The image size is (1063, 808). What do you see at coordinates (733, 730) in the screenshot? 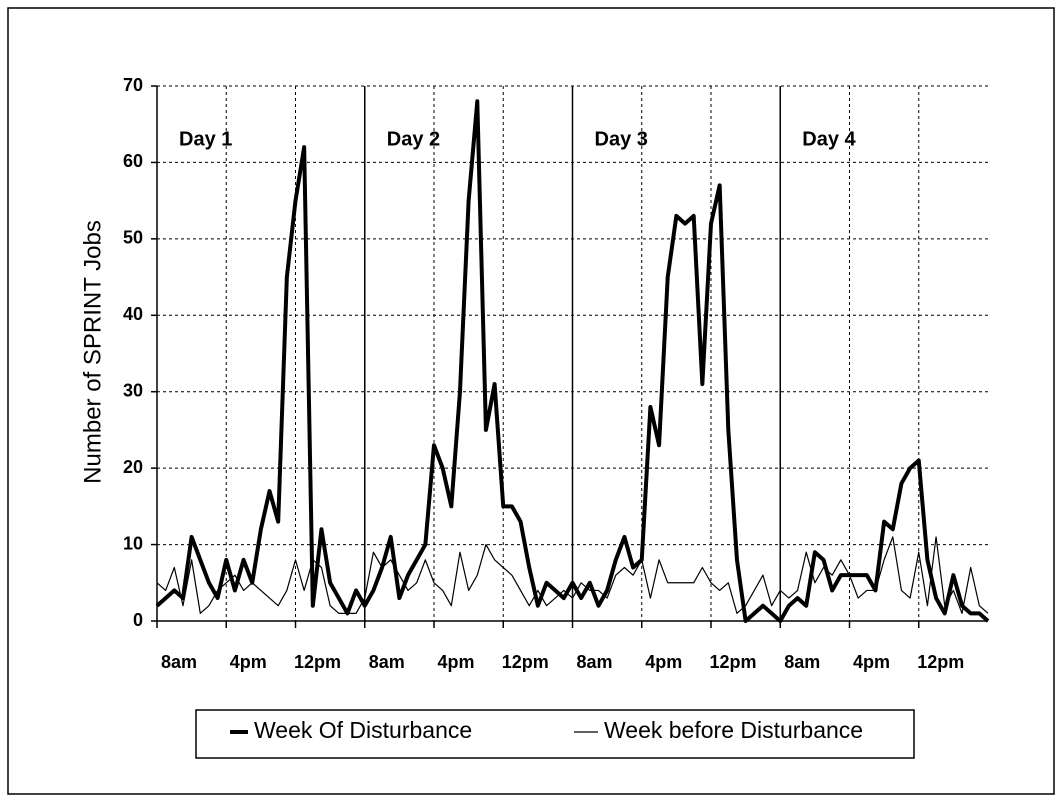
I see `legend-label: Week before Disturbance` at bounding box center [733, 730].